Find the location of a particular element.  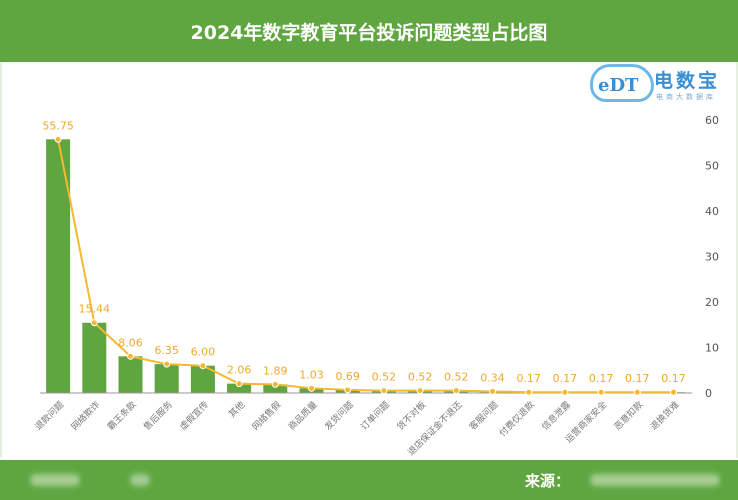

x-tick-label: 订单问题 is located at coordinates (375, 416).